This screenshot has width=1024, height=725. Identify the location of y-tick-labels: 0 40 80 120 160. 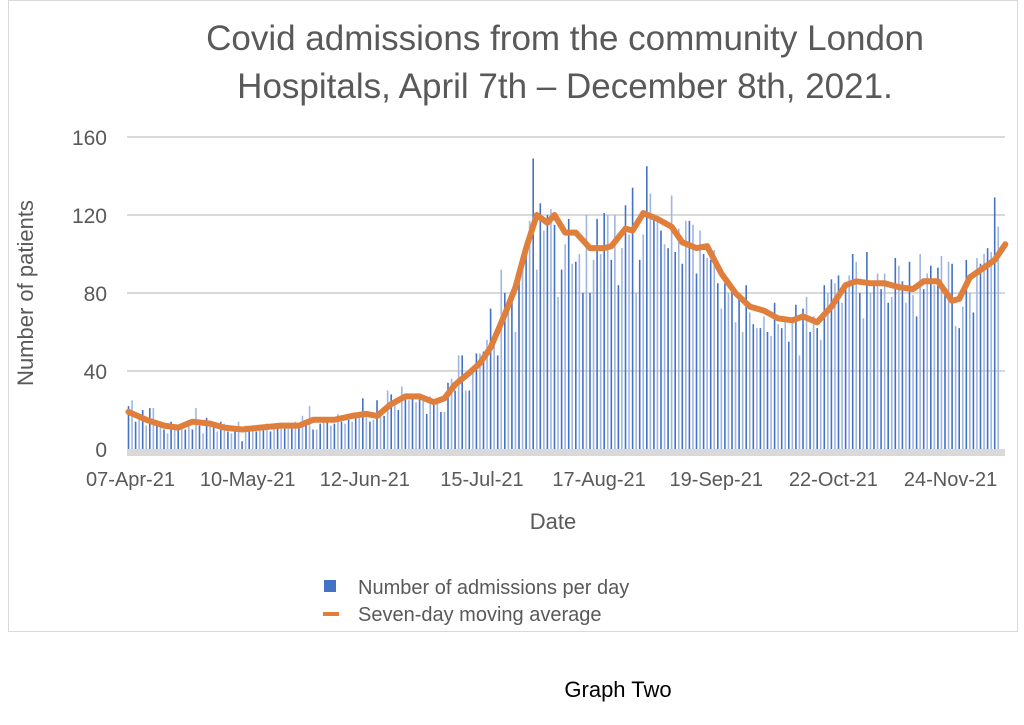
(89, 294).